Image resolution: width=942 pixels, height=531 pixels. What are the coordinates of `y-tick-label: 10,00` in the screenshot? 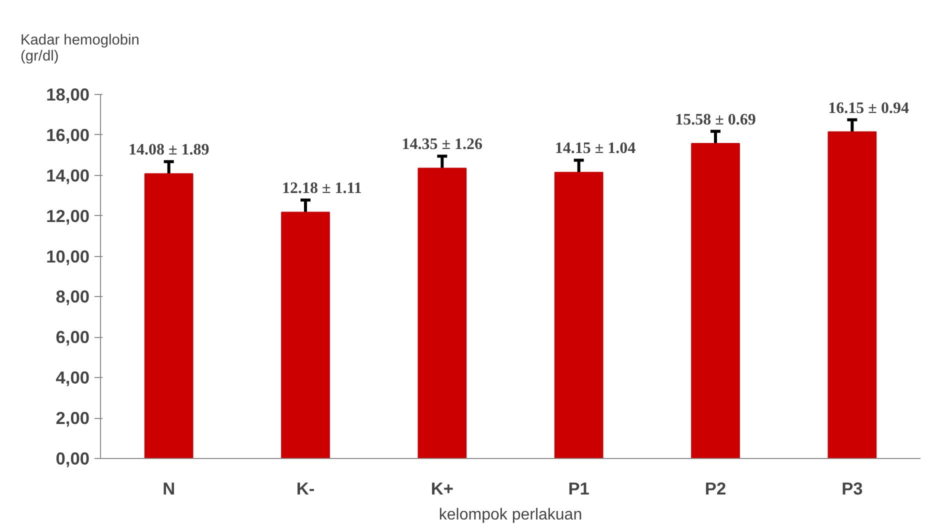 It's located at (68, 256).